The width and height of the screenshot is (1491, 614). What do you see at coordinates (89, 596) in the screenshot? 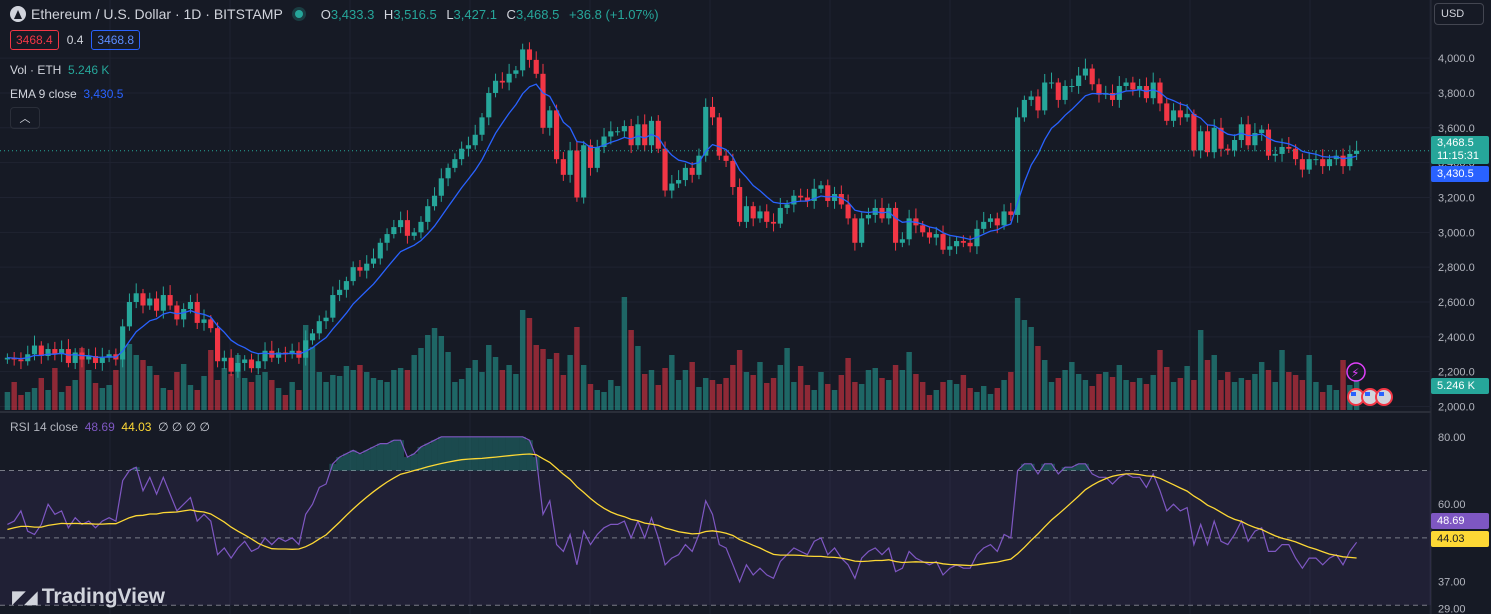
I see `tradingview-logo: ◤◢ TradingView` at bounding box center [89, 596].